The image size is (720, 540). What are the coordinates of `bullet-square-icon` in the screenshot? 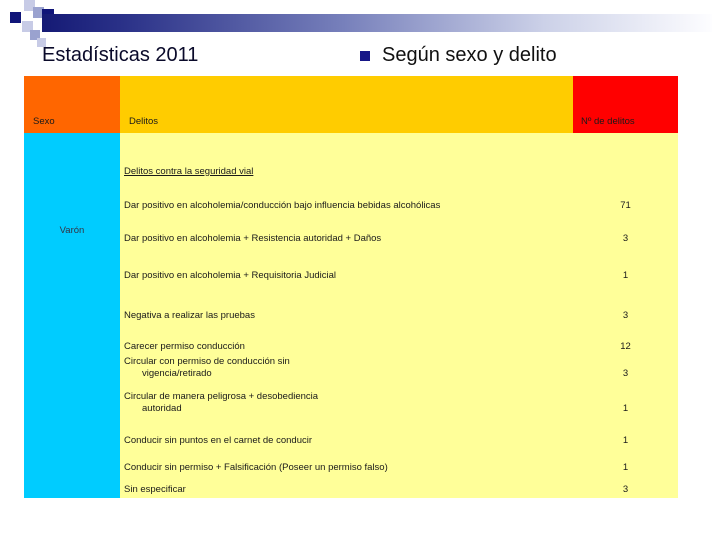 It's located at (365, 55).